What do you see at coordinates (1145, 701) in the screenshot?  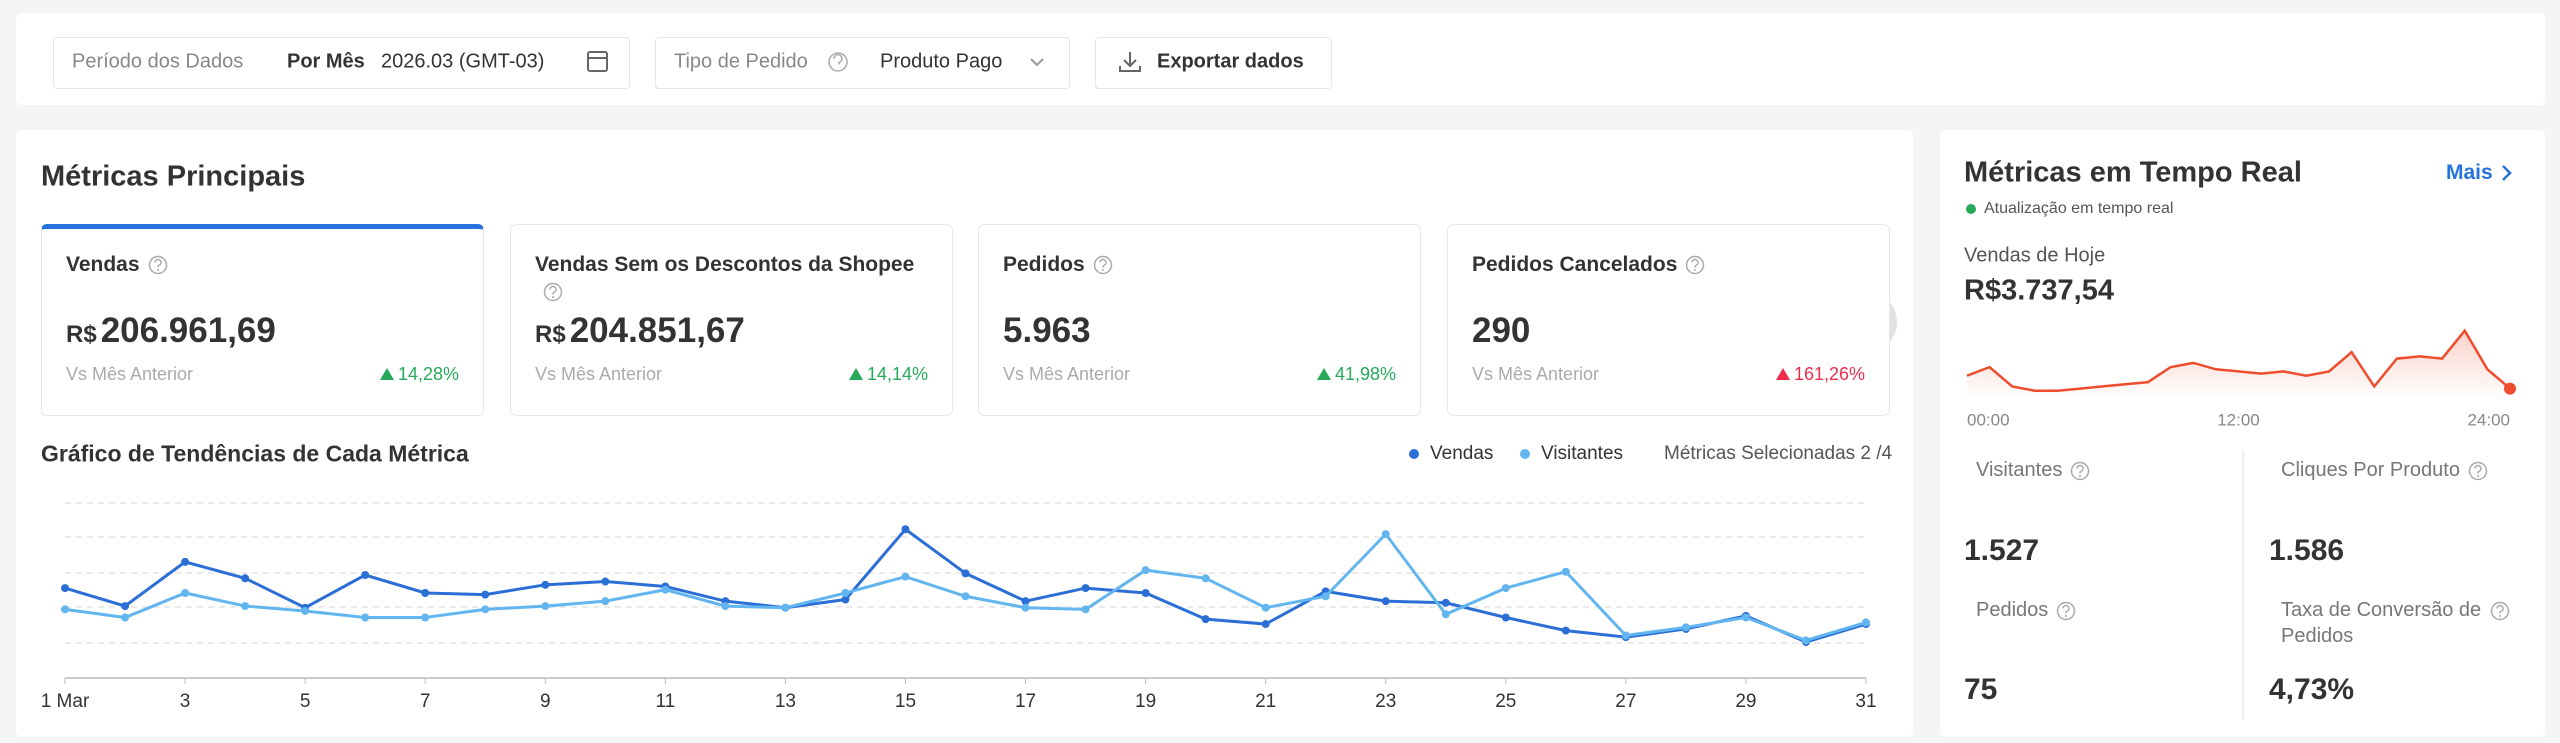 I see `x-tick-label: 19` at bounding box center [1145, 701].